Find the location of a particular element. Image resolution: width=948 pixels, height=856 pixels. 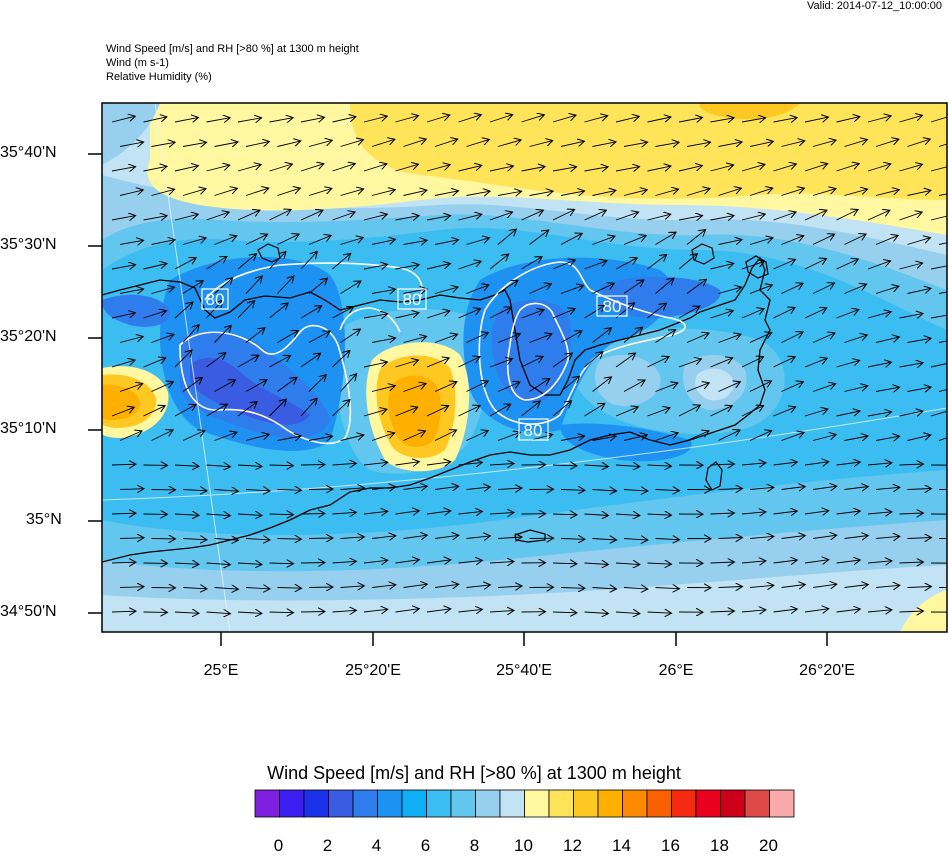

lat-label-35-40: 35°40'N is located at coordinates (39, 153).